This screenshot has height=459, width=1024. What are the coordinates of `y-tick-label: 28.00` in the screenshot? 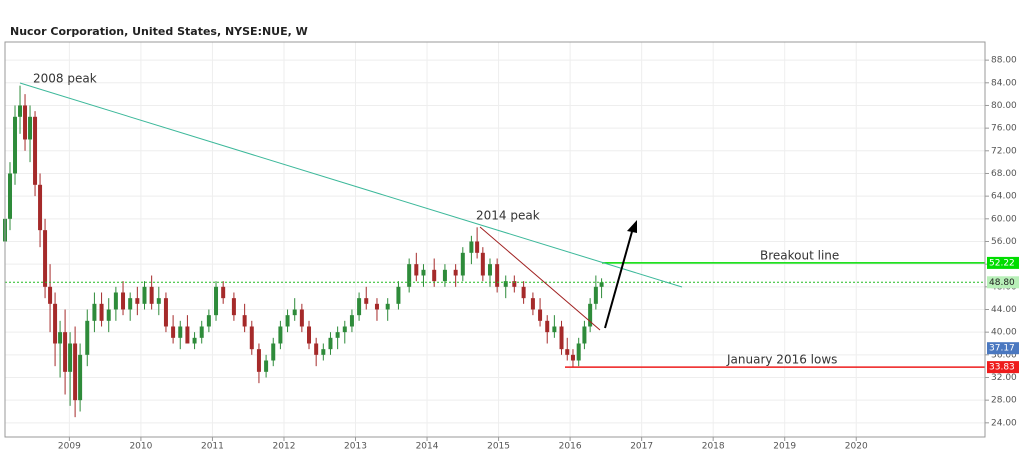 It's located at (1004, 401).